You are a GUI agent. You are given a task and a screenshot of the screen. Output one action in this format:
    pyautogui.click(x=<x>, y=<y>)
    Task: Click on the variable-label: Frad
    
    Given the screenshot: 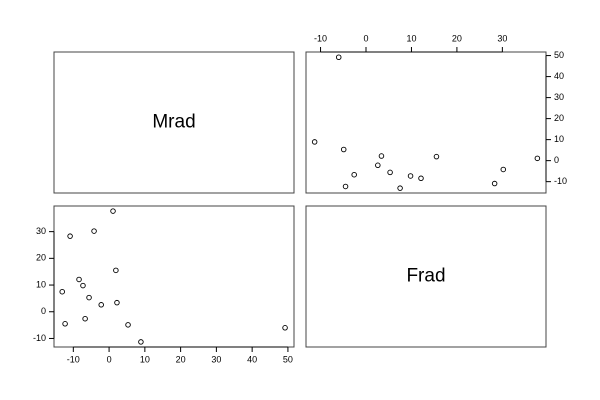 What is the action you would take?
    pyautogui.click(x=425, y=276)
    